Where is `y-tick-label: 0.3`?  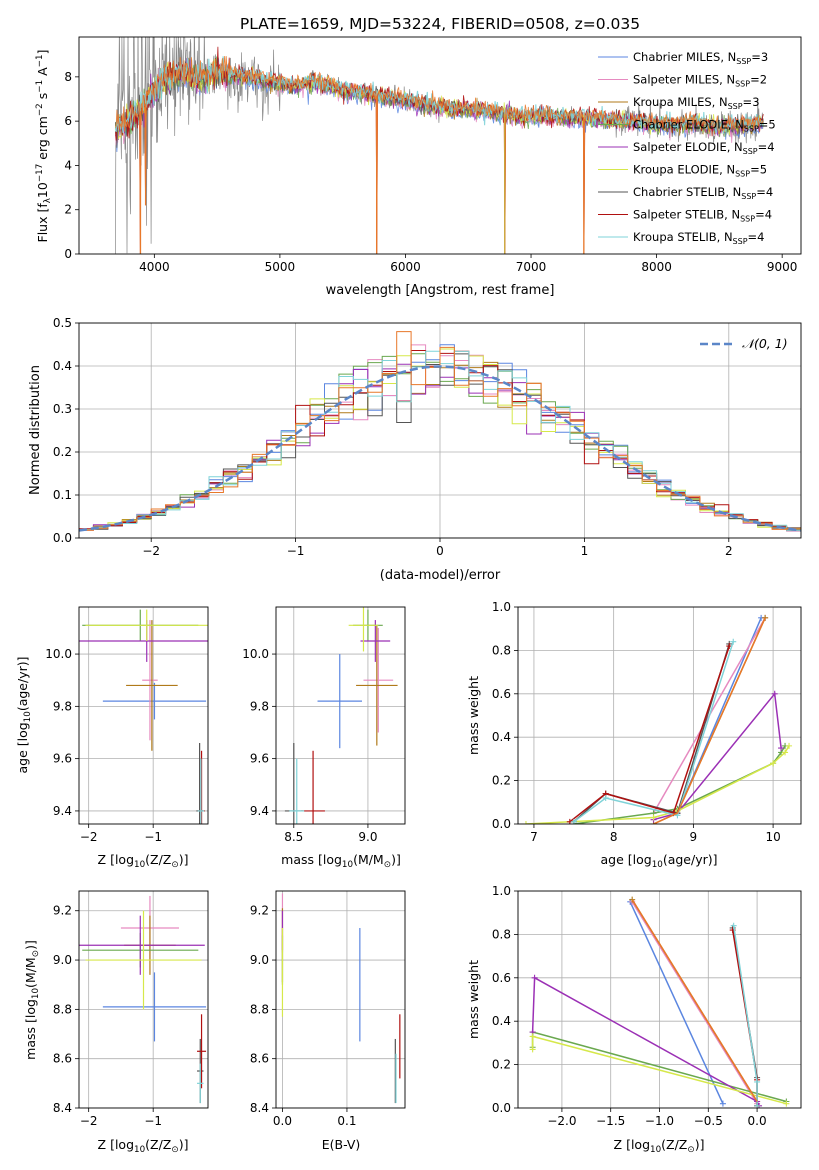
y-tick-label: 0.3 is located at coordinates (62, 409).